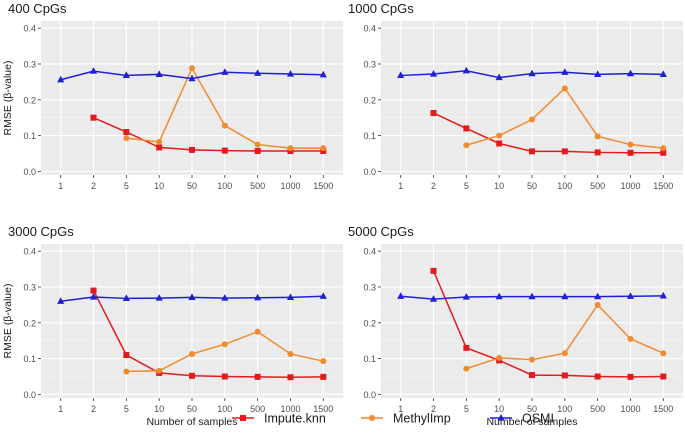 The height and width of the screenshot is (437, 685). Describe the element at coordinates (191, 422) in the screenshot. I see `x-axis-label-left: Number of samples` at that location.